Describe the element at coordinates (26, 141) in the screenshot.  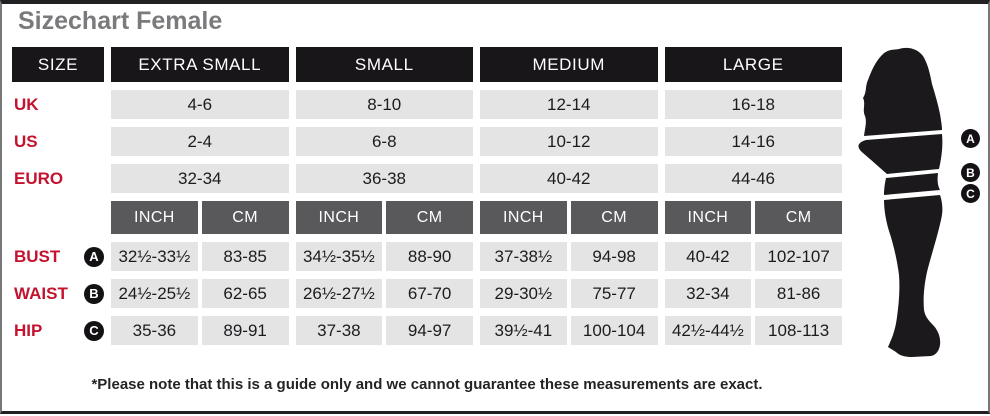
I see `row-label-us: US` at that location.